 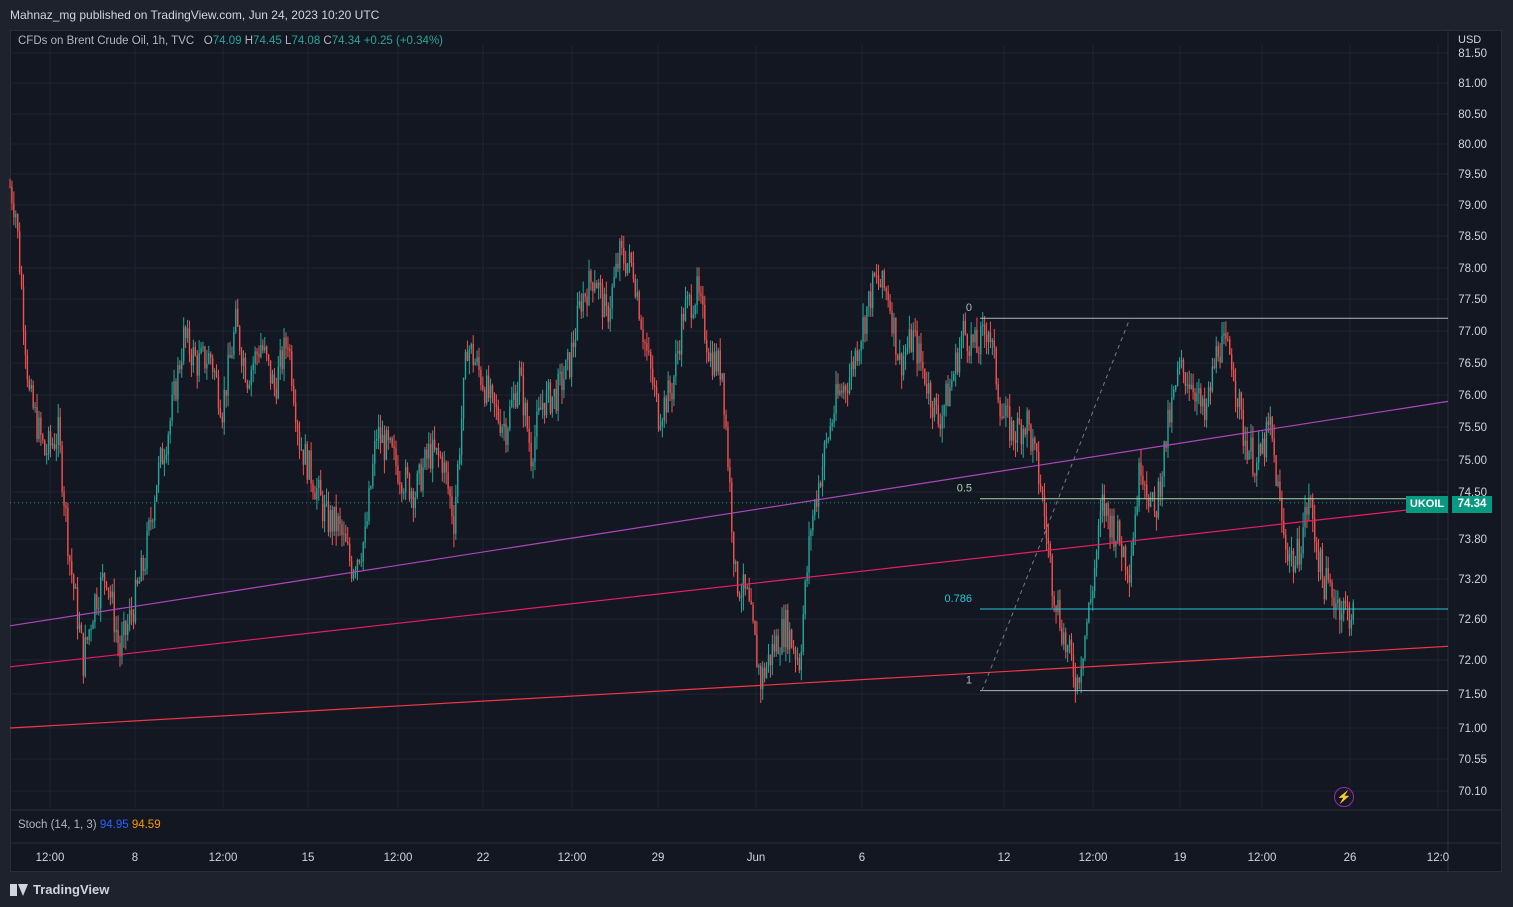 I want to click on trendline-red, so click(x=729, y=687).